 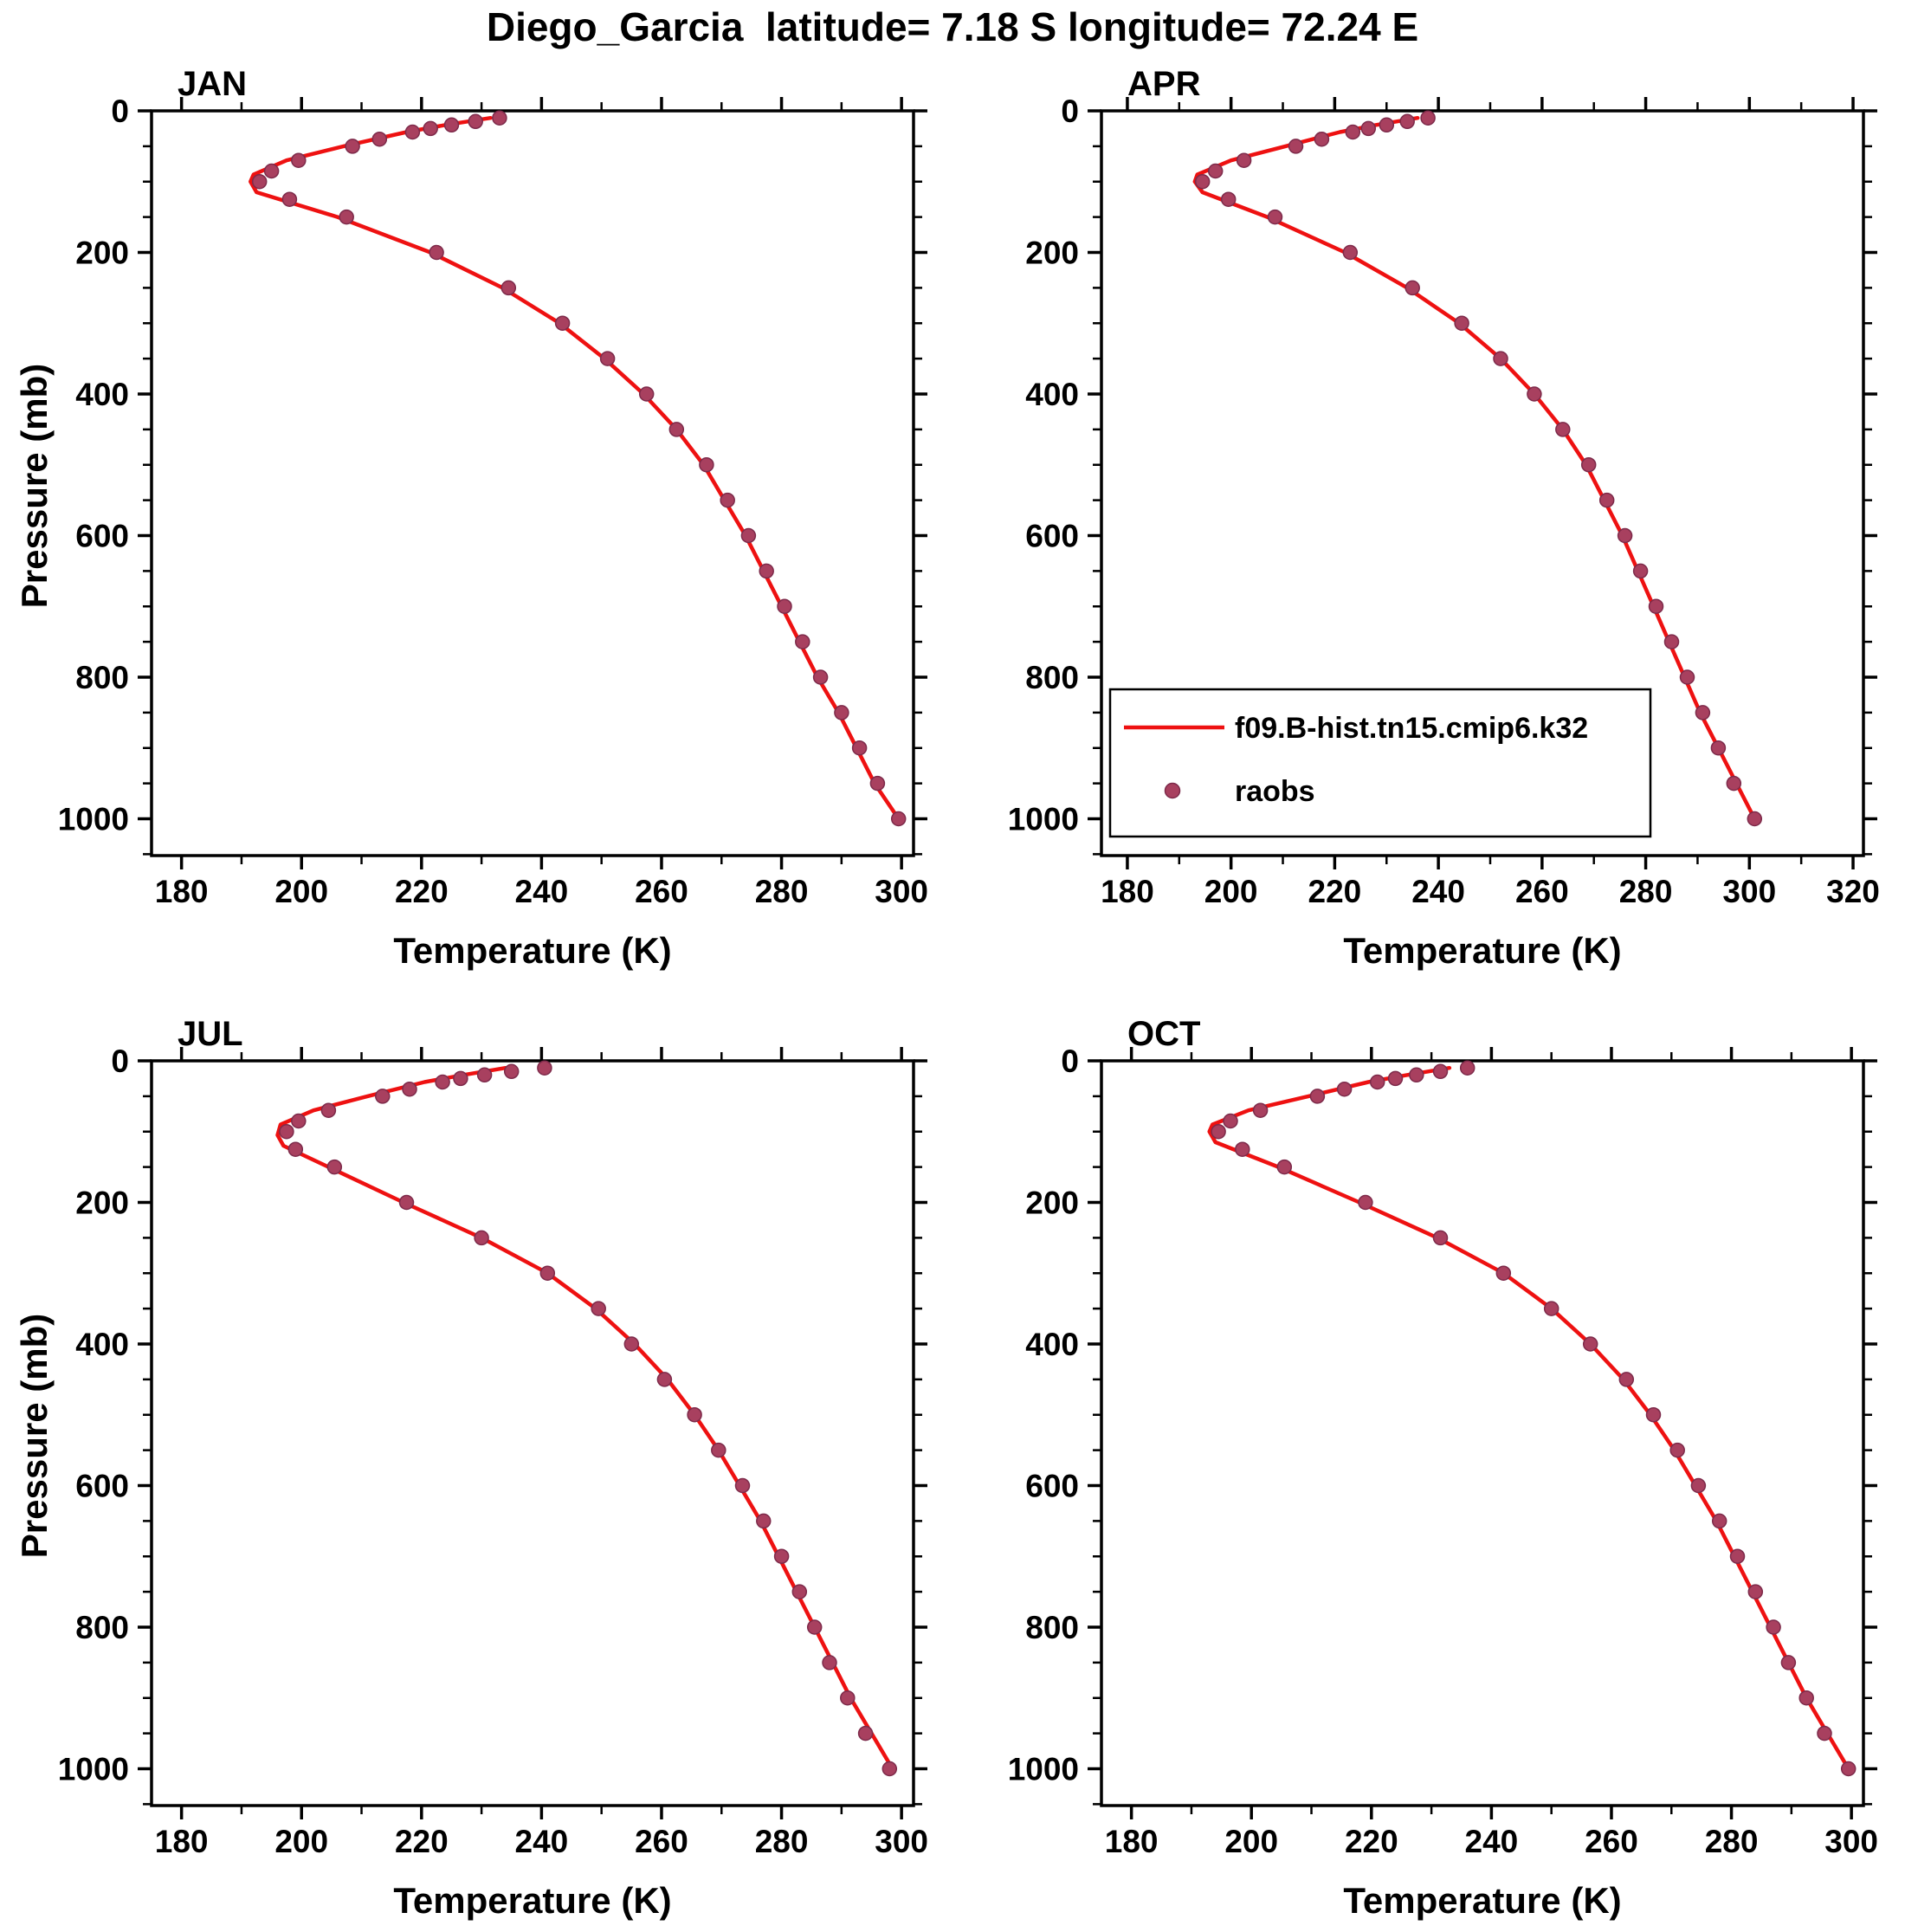 I want to click on panel-month-label: OCT, so click(x=1164, y=1034).